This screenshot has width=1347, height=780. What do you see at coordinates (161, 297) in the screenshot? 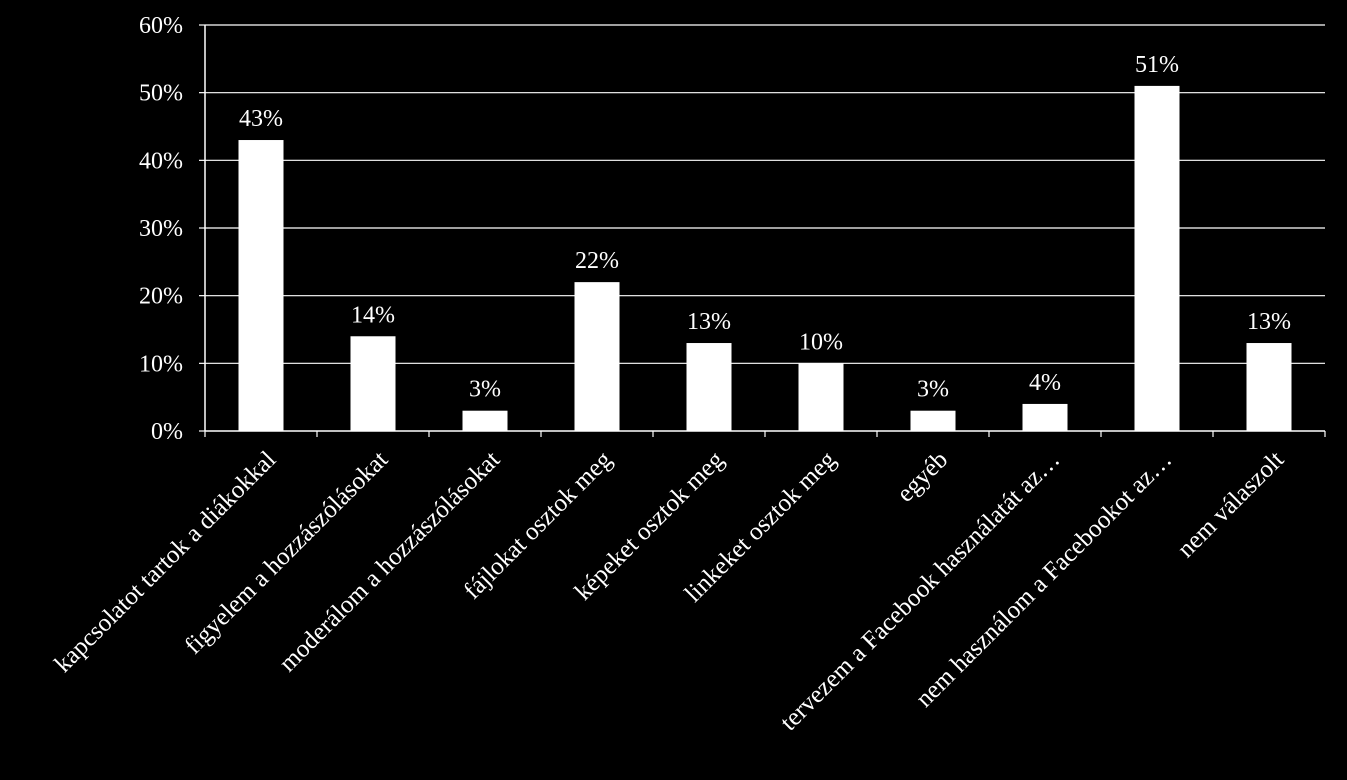
I see `y-tick-label: 20%` at bounding box center [161, 297].